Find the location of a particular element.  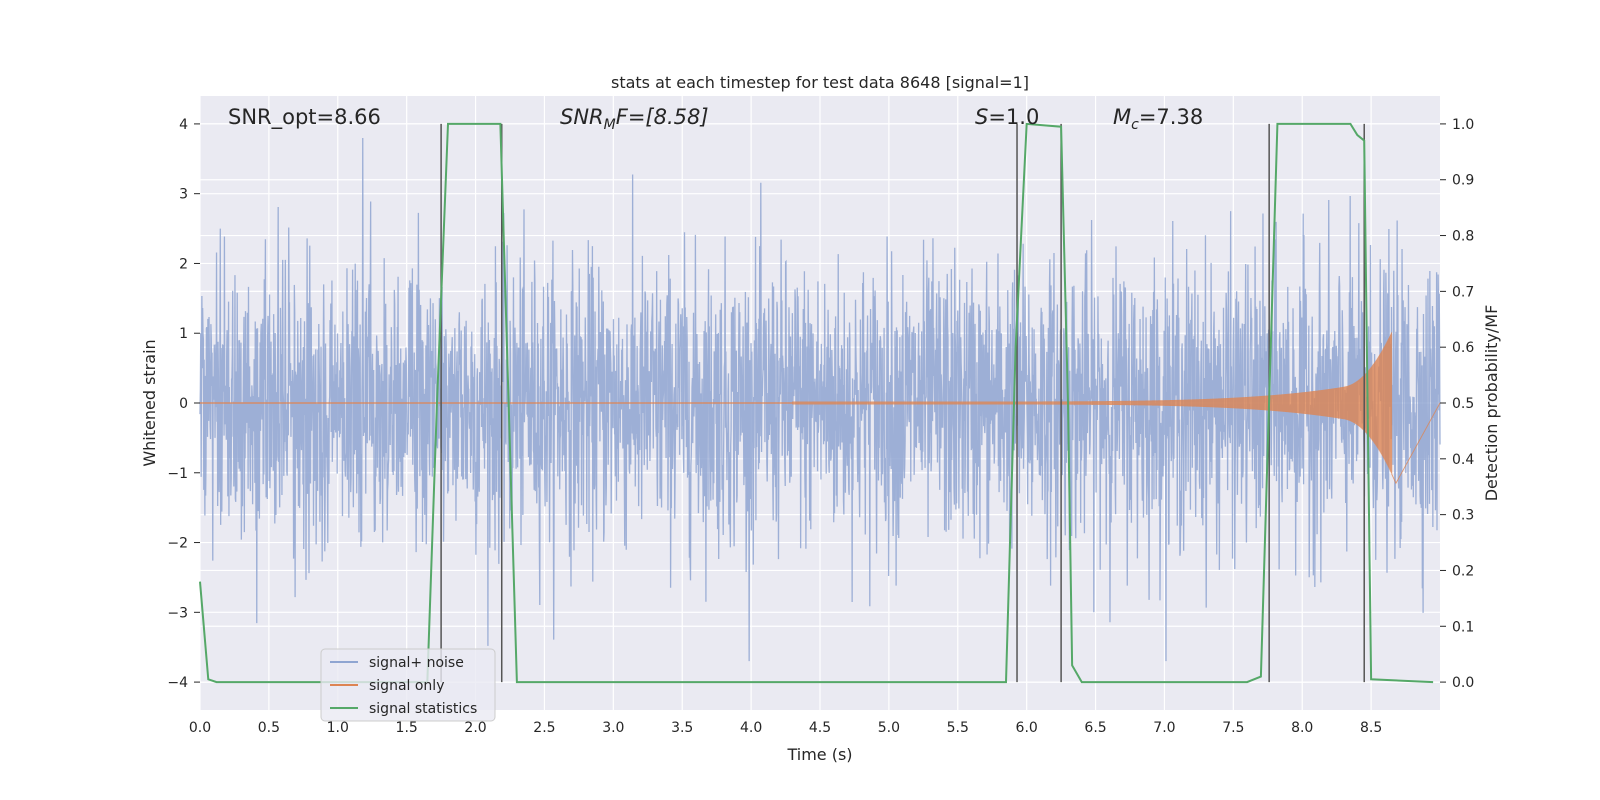

y2-tick-label: 0.0 is located at coordinates (1463, 683).